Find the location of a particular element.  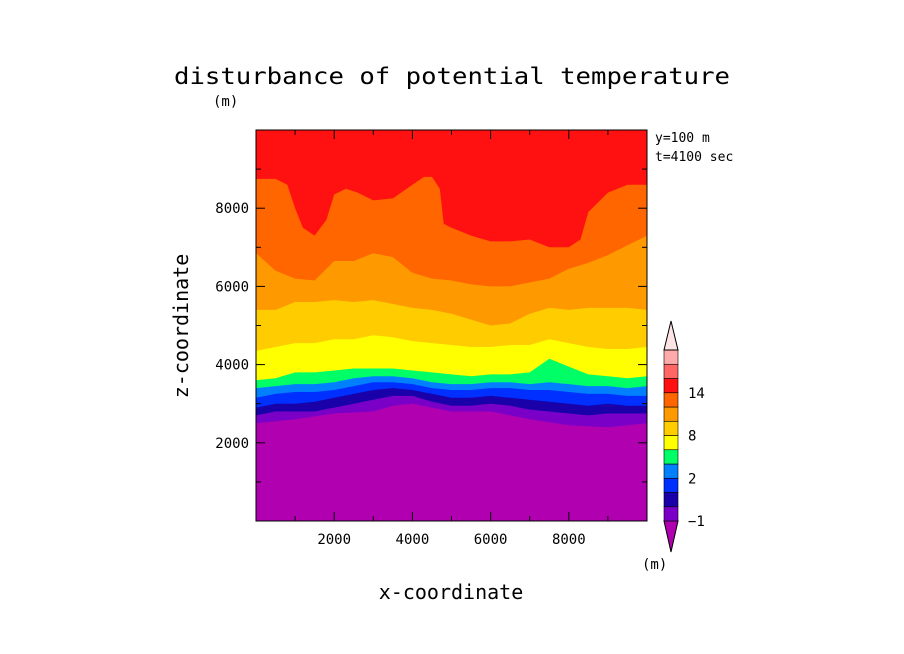

y-tick-label: 8000 is located at coordinates (232, 209).